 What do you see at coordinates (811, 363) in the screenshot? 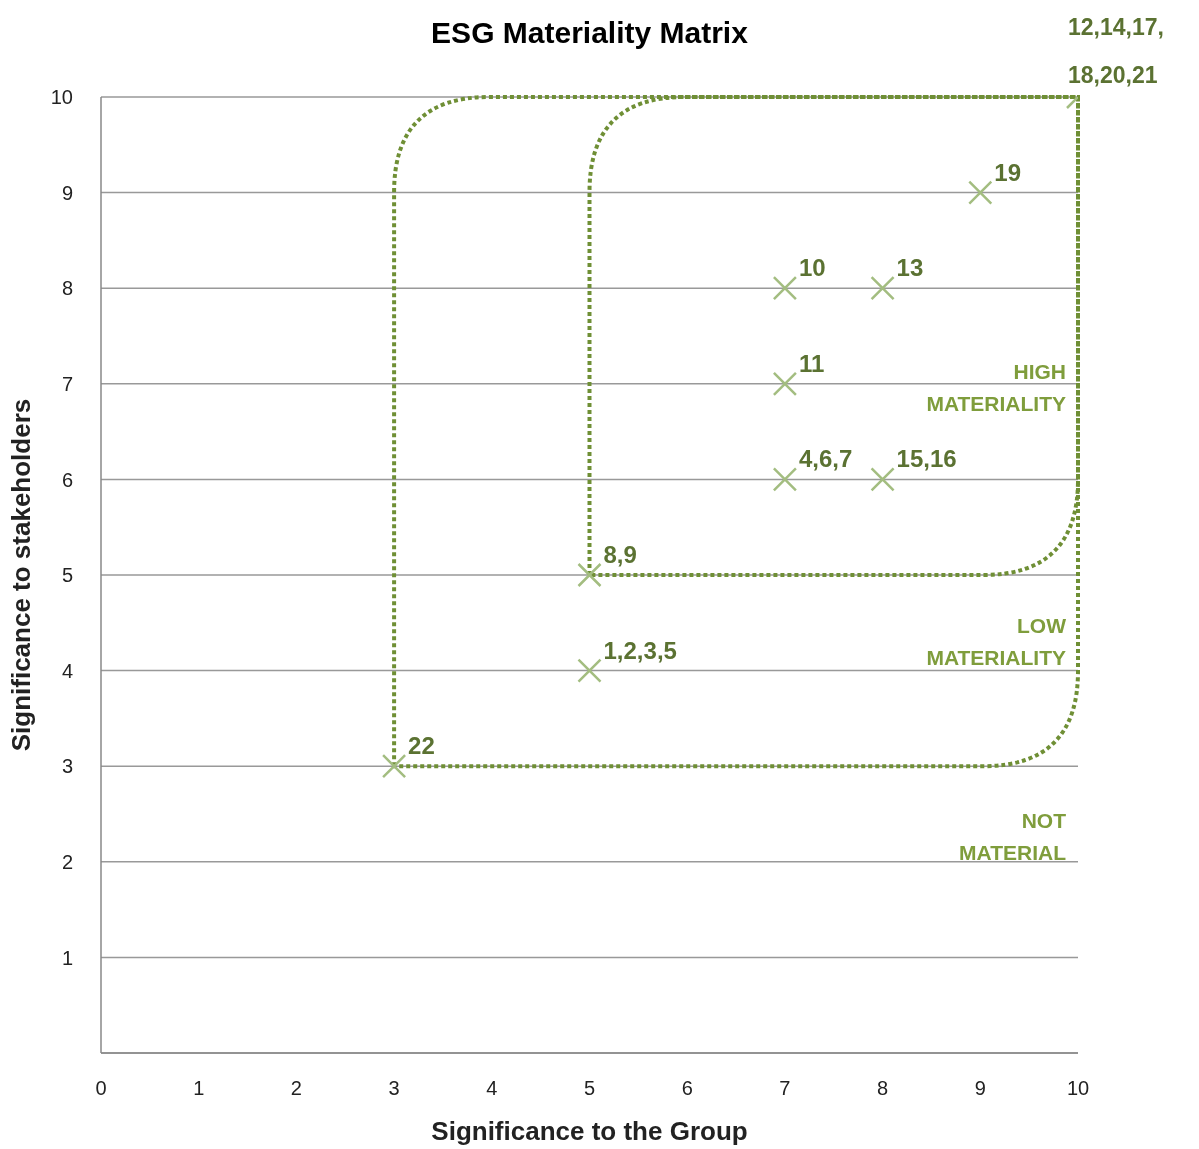
I see `series-label: 11` at bounding box center [811, 363].